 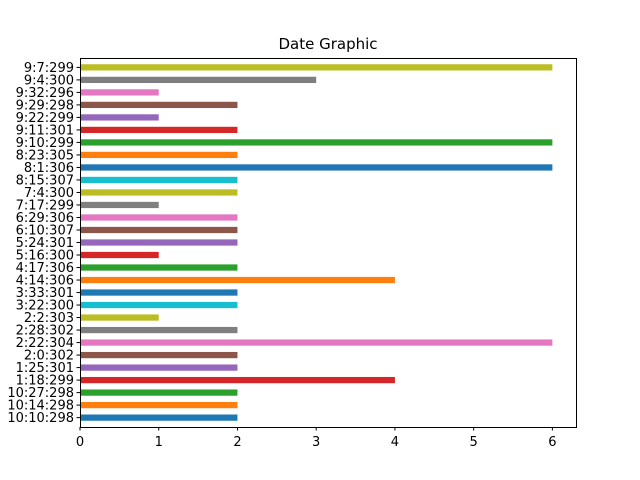 I want to click on chart-title: Date Graphic, so click(x=327, y=44).